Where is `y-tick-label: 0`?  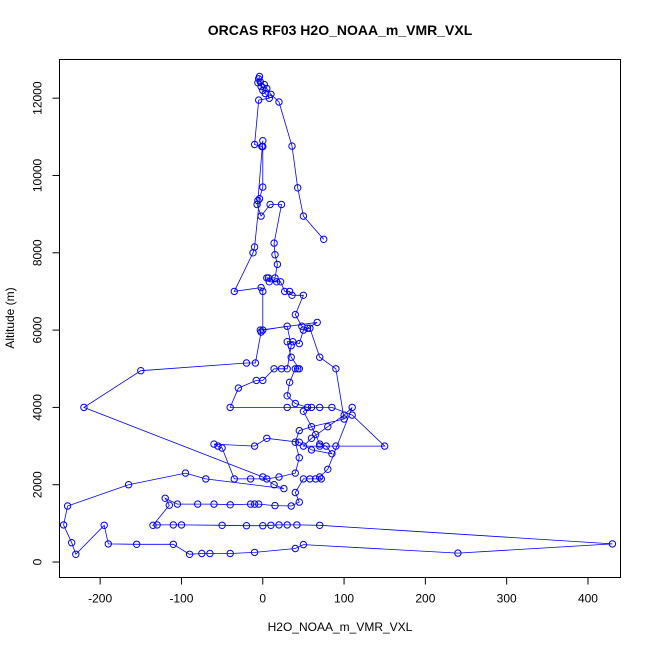
y-tick-label: 0 is located at coordinates (38, 561).